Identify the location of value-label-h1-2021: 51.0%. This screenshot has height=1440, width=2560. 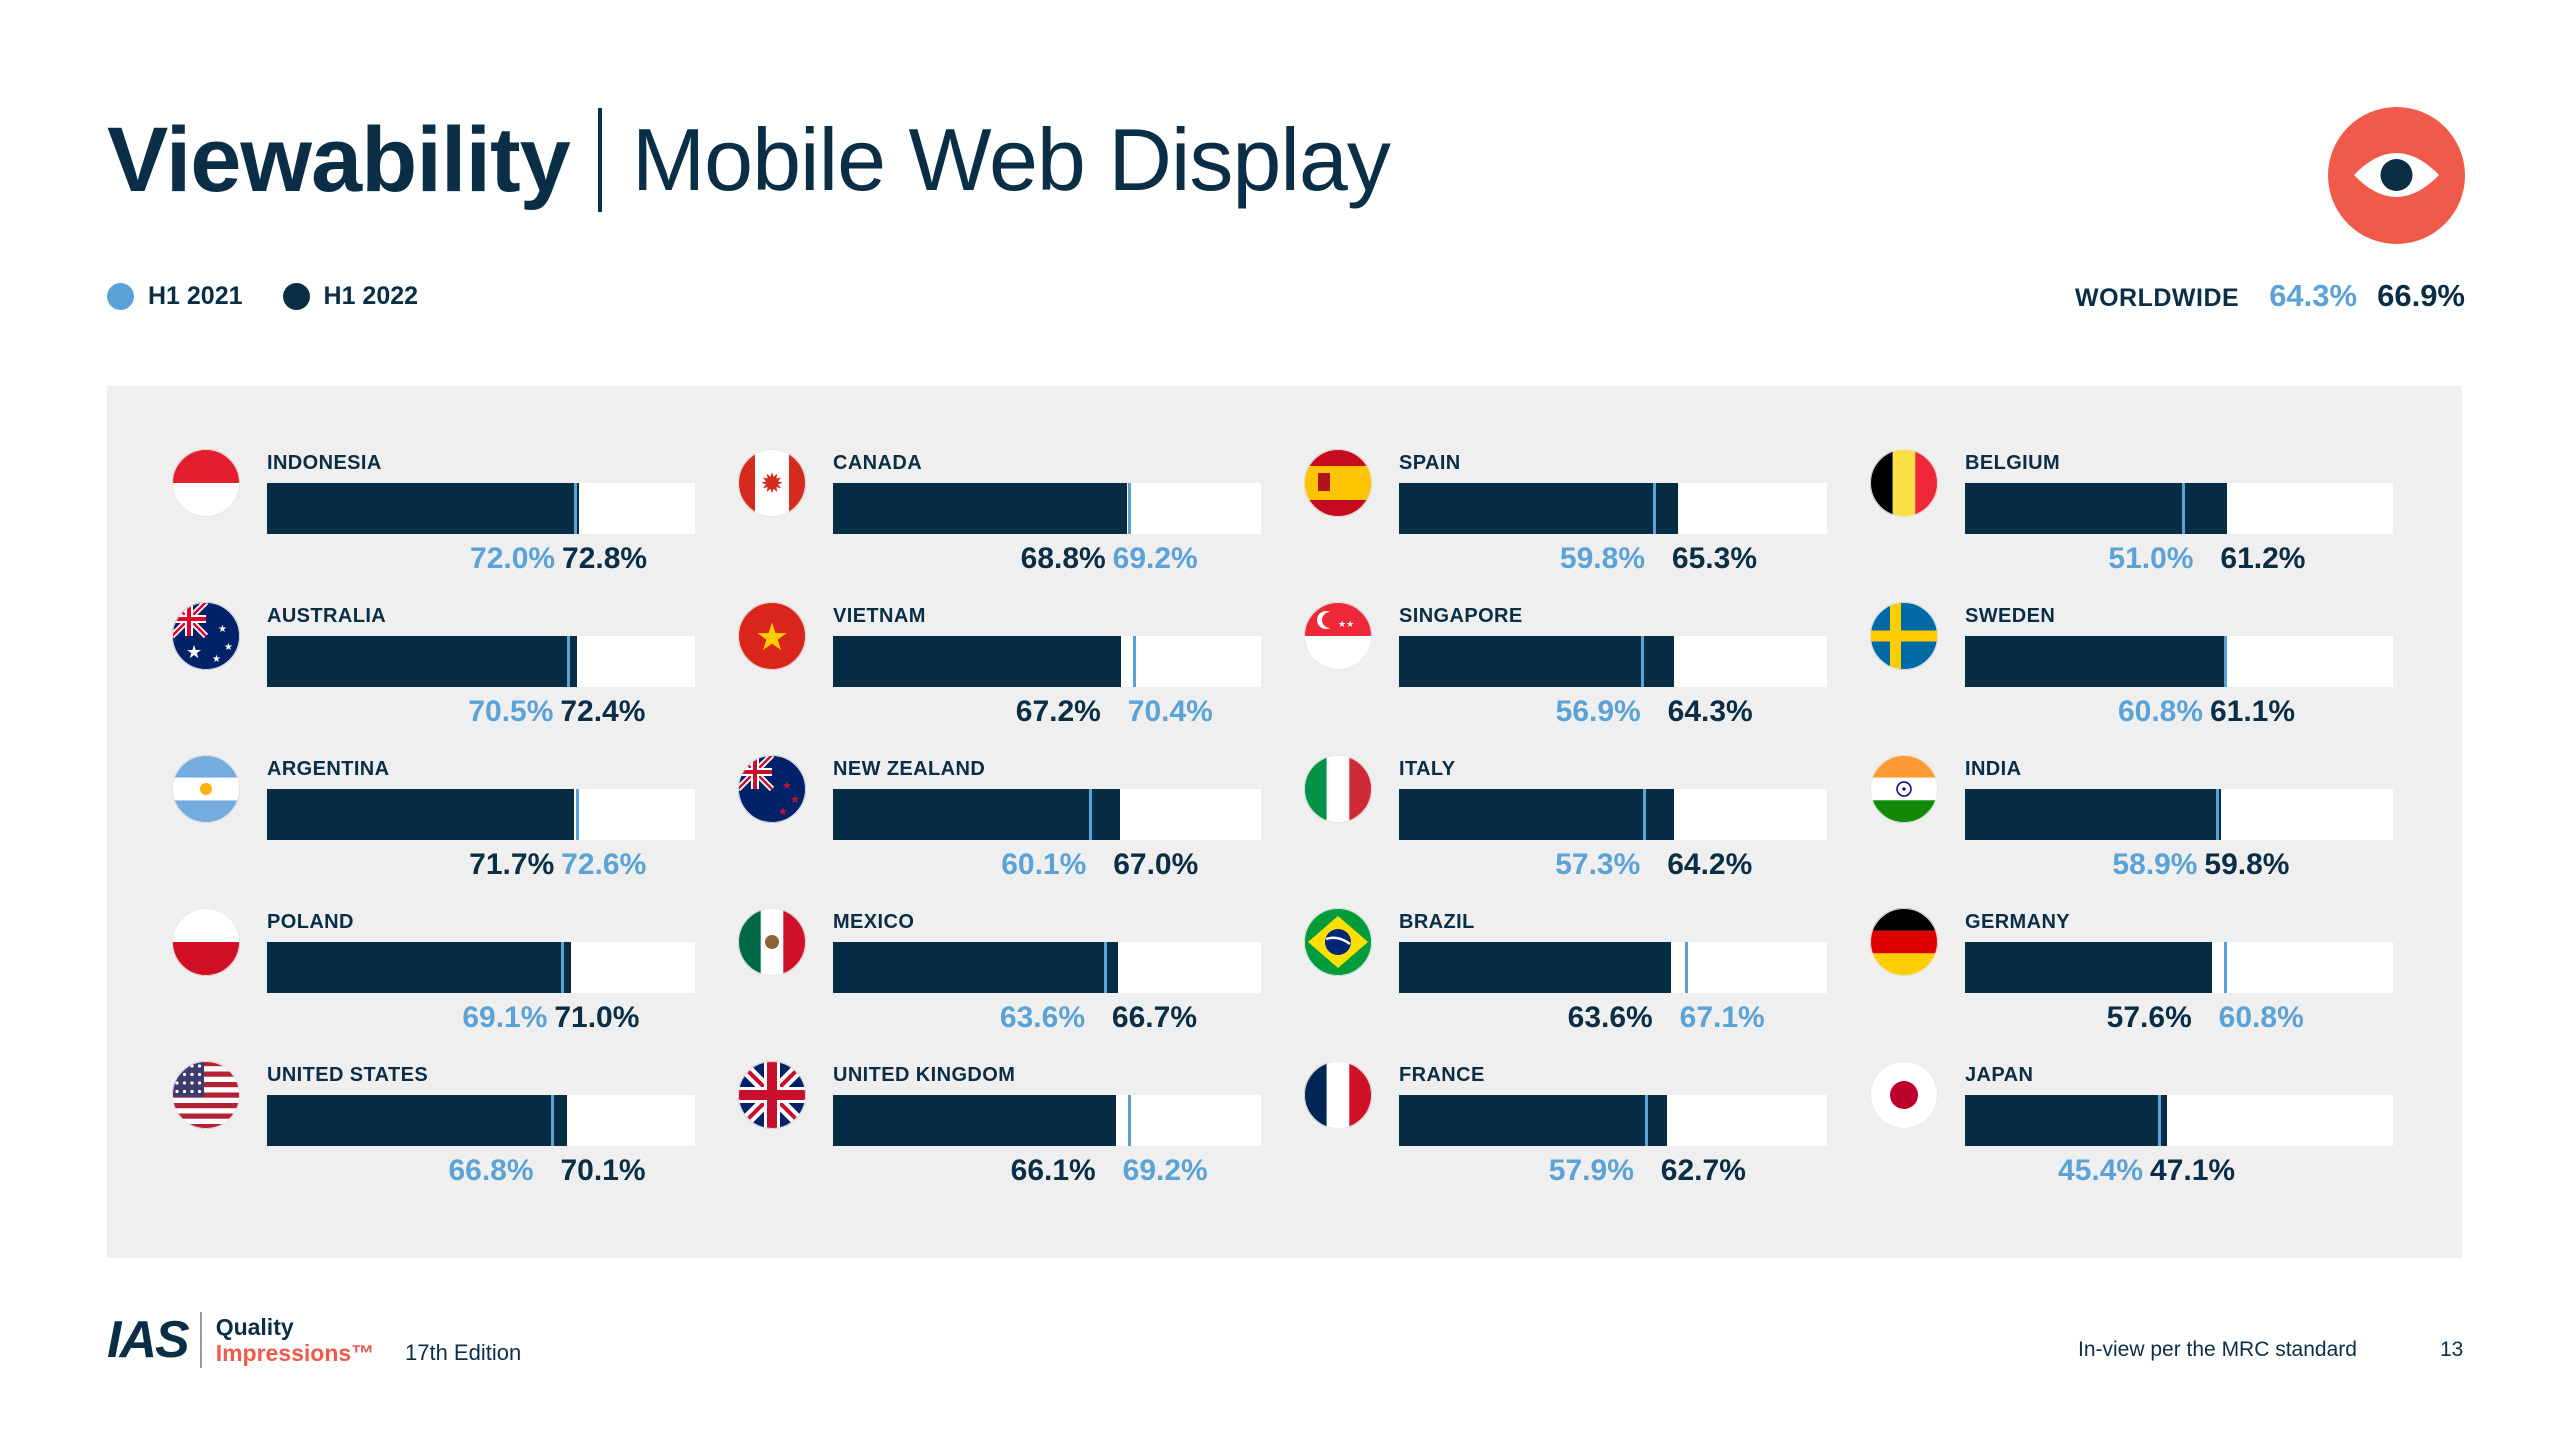
(2151, 558).